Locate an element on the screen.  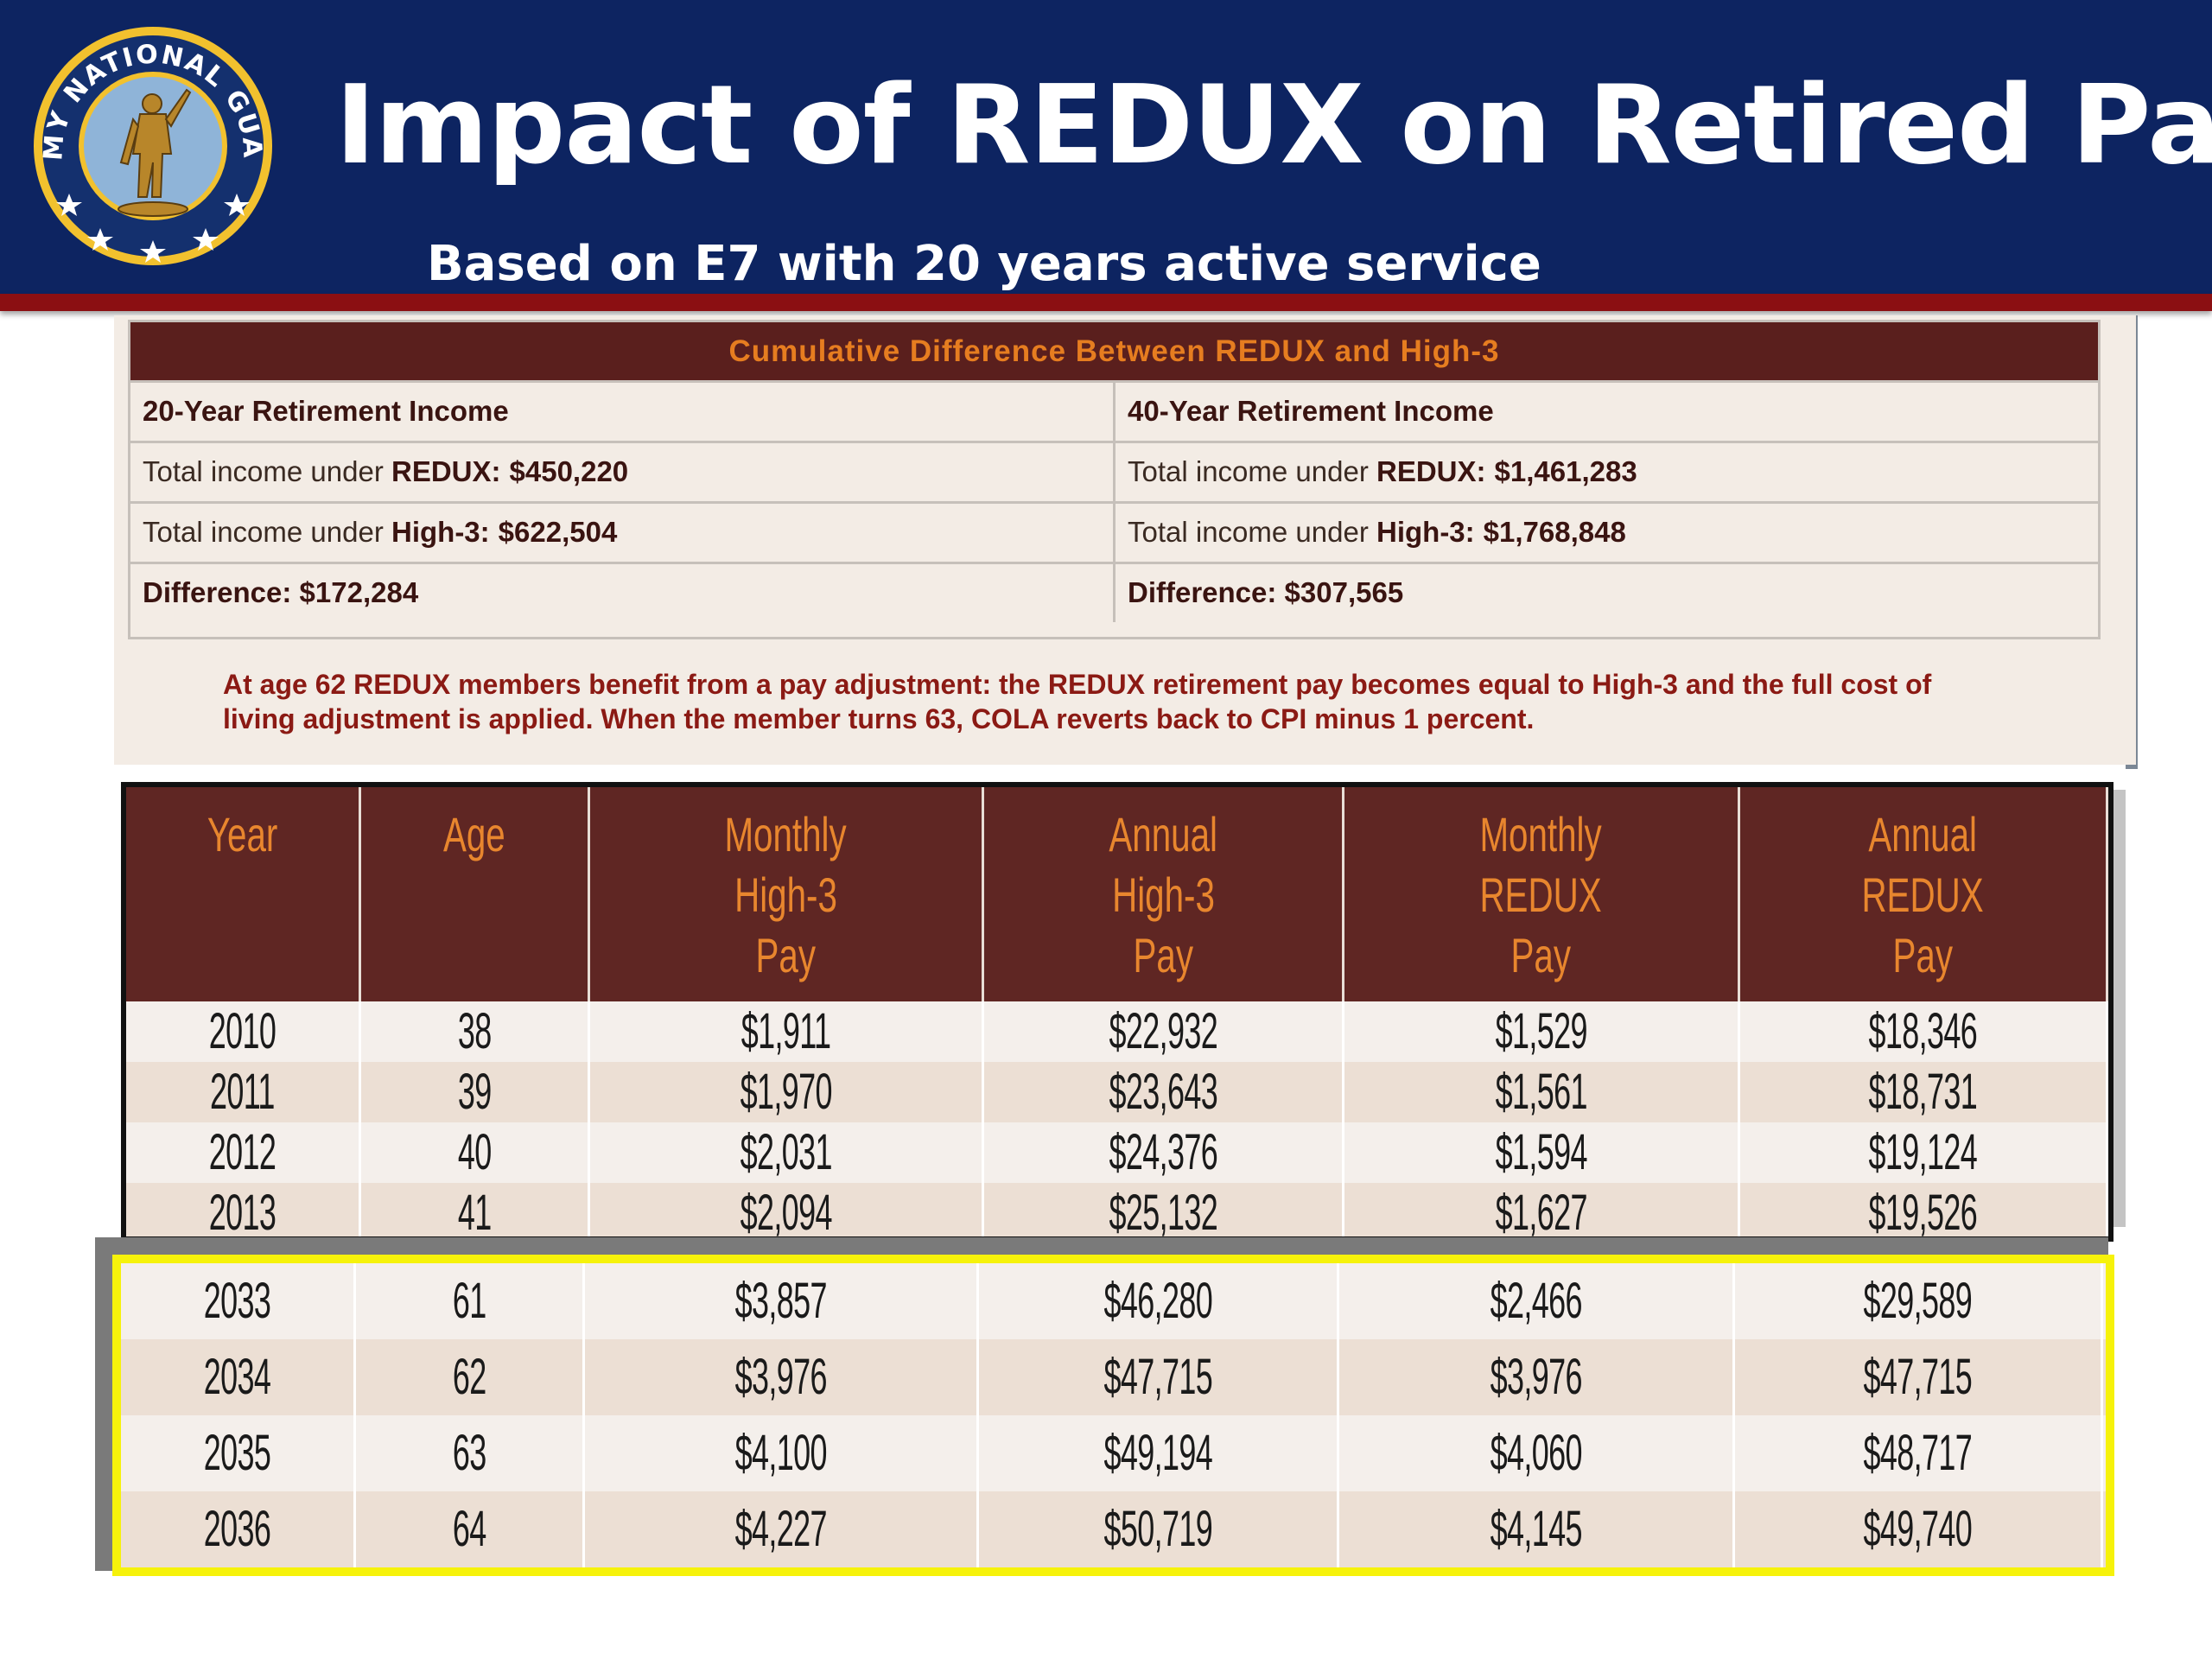
table-row: 2011 39 $1,970 $23,643 $1,561 $18,731 is located at coordinates (1117, 1092).